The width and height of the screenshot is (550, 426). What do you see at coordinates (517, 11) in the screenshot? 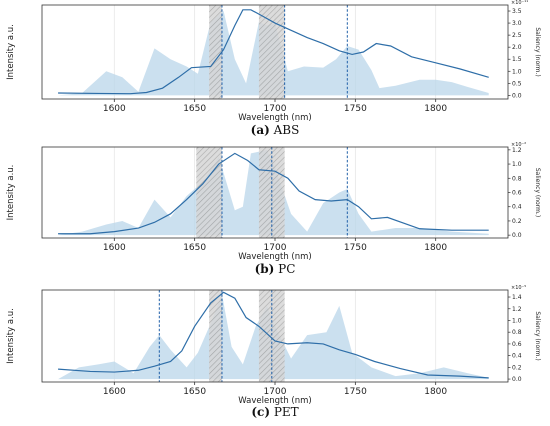
I see `y-right-tick-label: 3.5` at bounding box center [517, 11].